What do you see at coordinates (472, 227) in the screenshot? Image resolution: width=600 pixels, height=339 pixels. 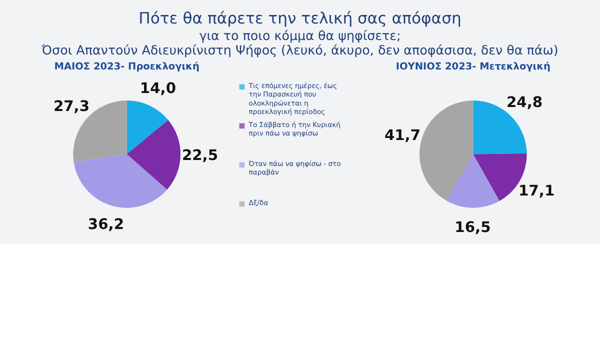 I see `data-label: 16,5` at bounding box center [472, 227].